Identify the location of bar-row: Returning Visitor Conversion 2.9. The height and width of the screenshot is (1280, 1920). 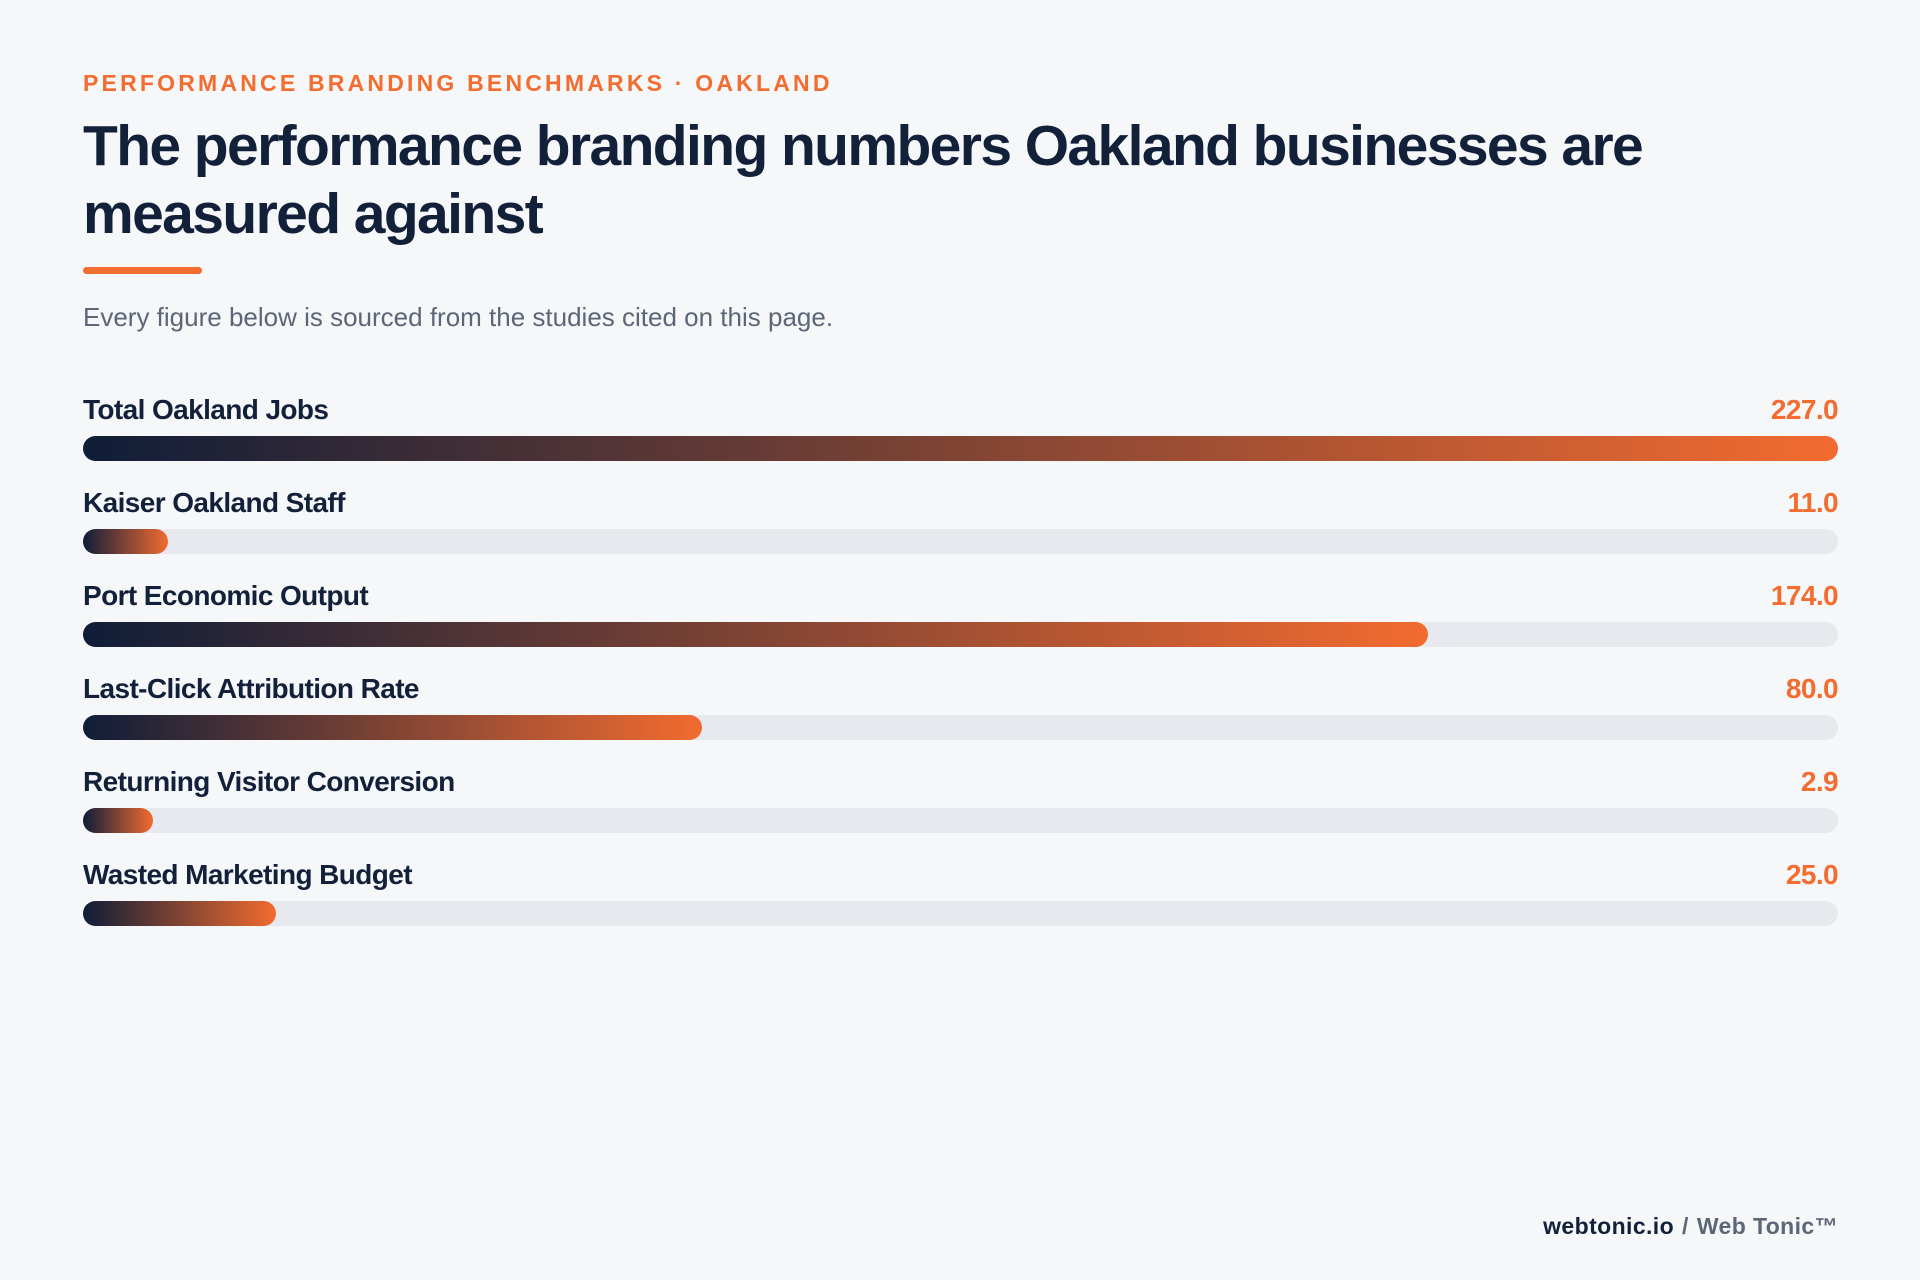
(961, 808).